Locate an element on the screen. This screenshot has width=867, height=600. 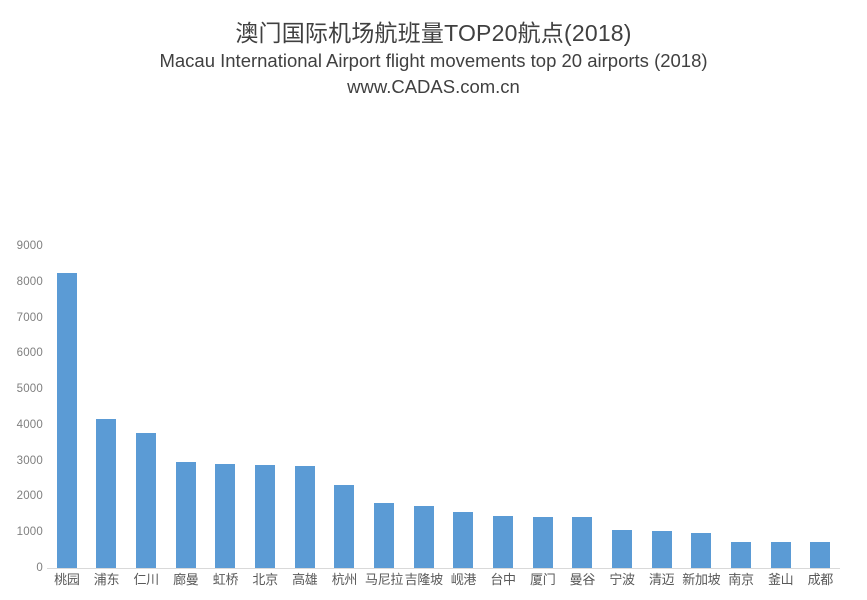
x-axis-tick-slot: 新加坡 is located at coordinates (702, 585).